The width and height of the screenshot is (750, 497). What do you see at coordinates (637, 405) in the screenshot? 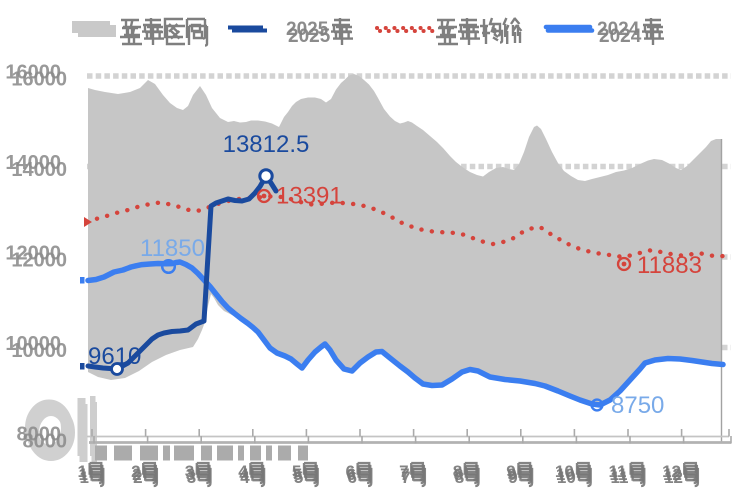
I see `svg-text: 8750` at bounding box center [637, 405].